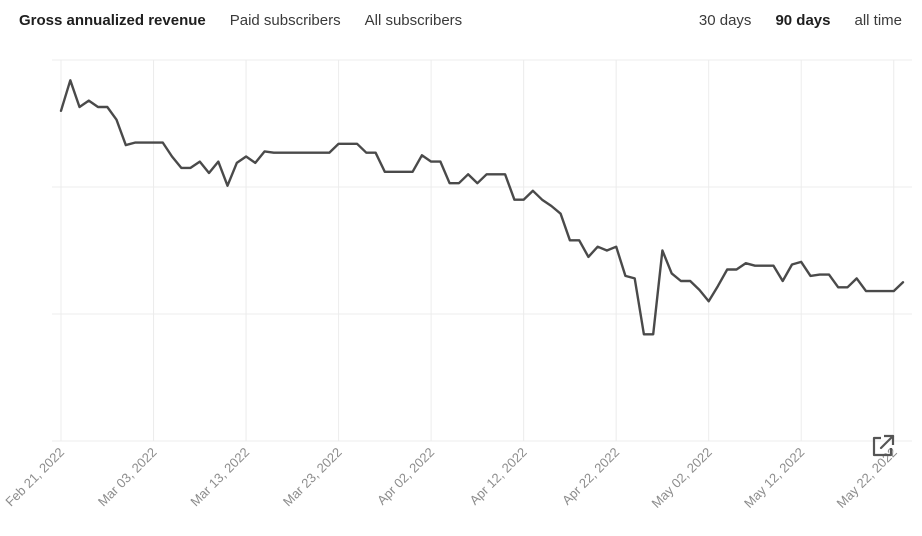 The width and height of the screenshot is (922, 536). What do you see at coordinates (285, 20) in the screenshot?
I see `tab-paid-subscribers: Paid subscribers` at bounding box center [285, 20].